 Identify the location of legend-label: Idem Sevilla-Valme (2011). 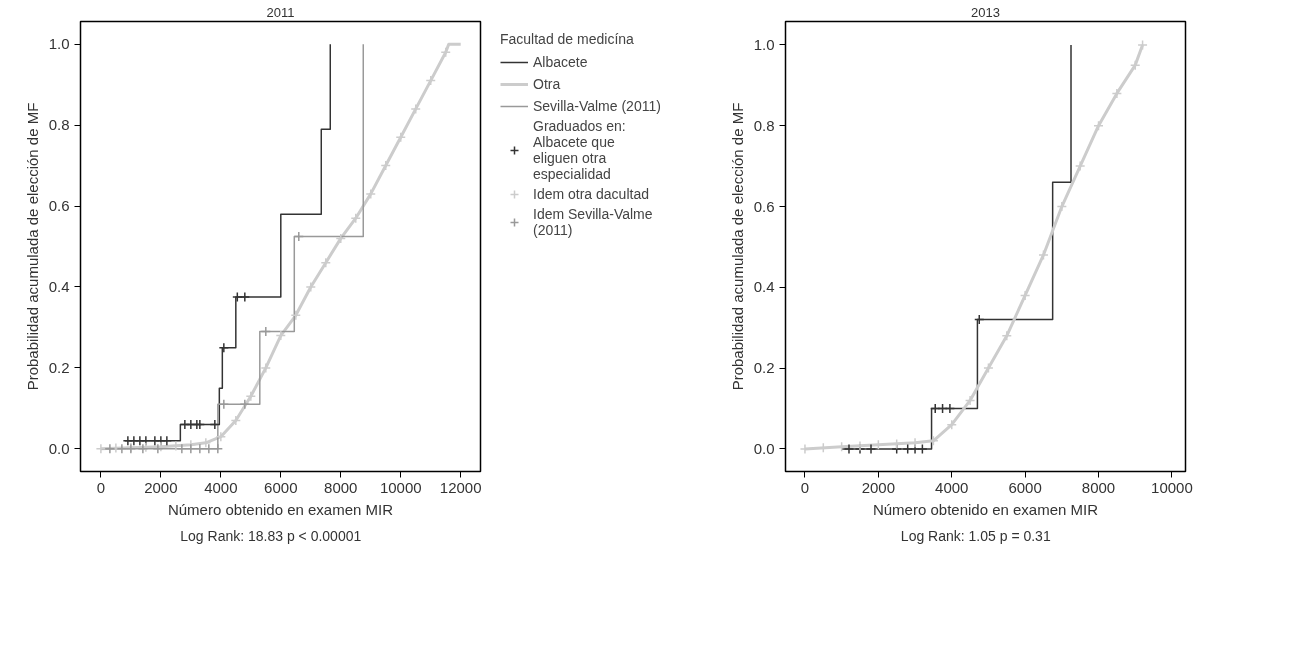
(593, 222).